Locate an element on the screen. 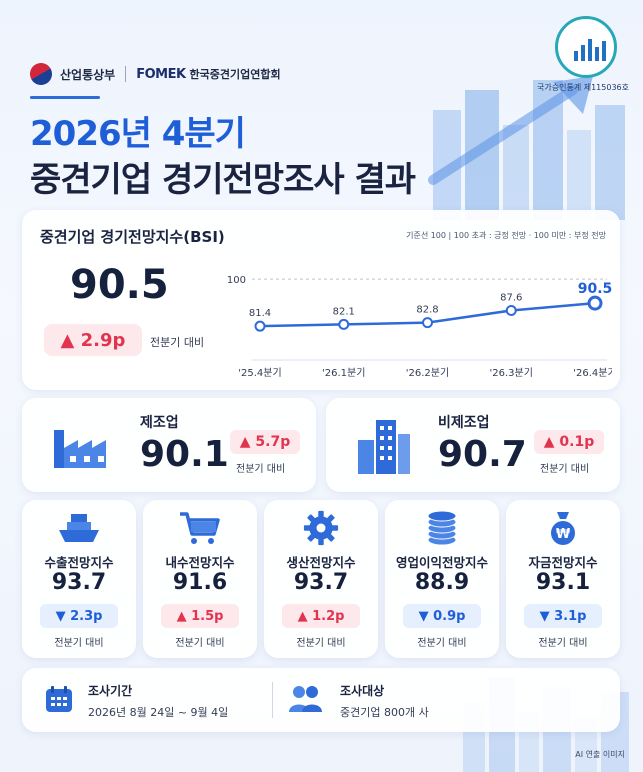  ship-icon is located at coordinates (79, 528).